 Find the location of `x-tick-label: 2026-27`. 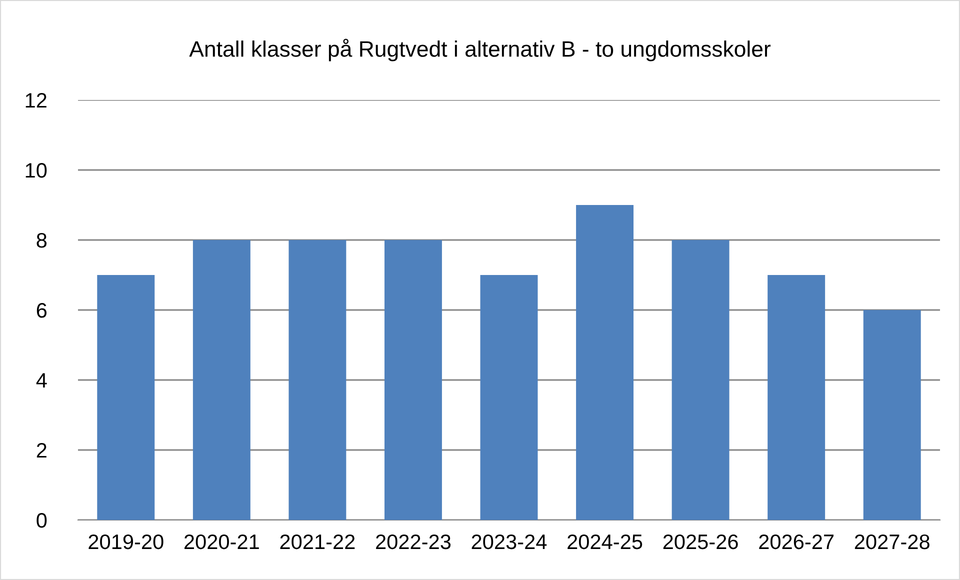

x-tick-label: 2026-27 is located at coordinates (796, 542).